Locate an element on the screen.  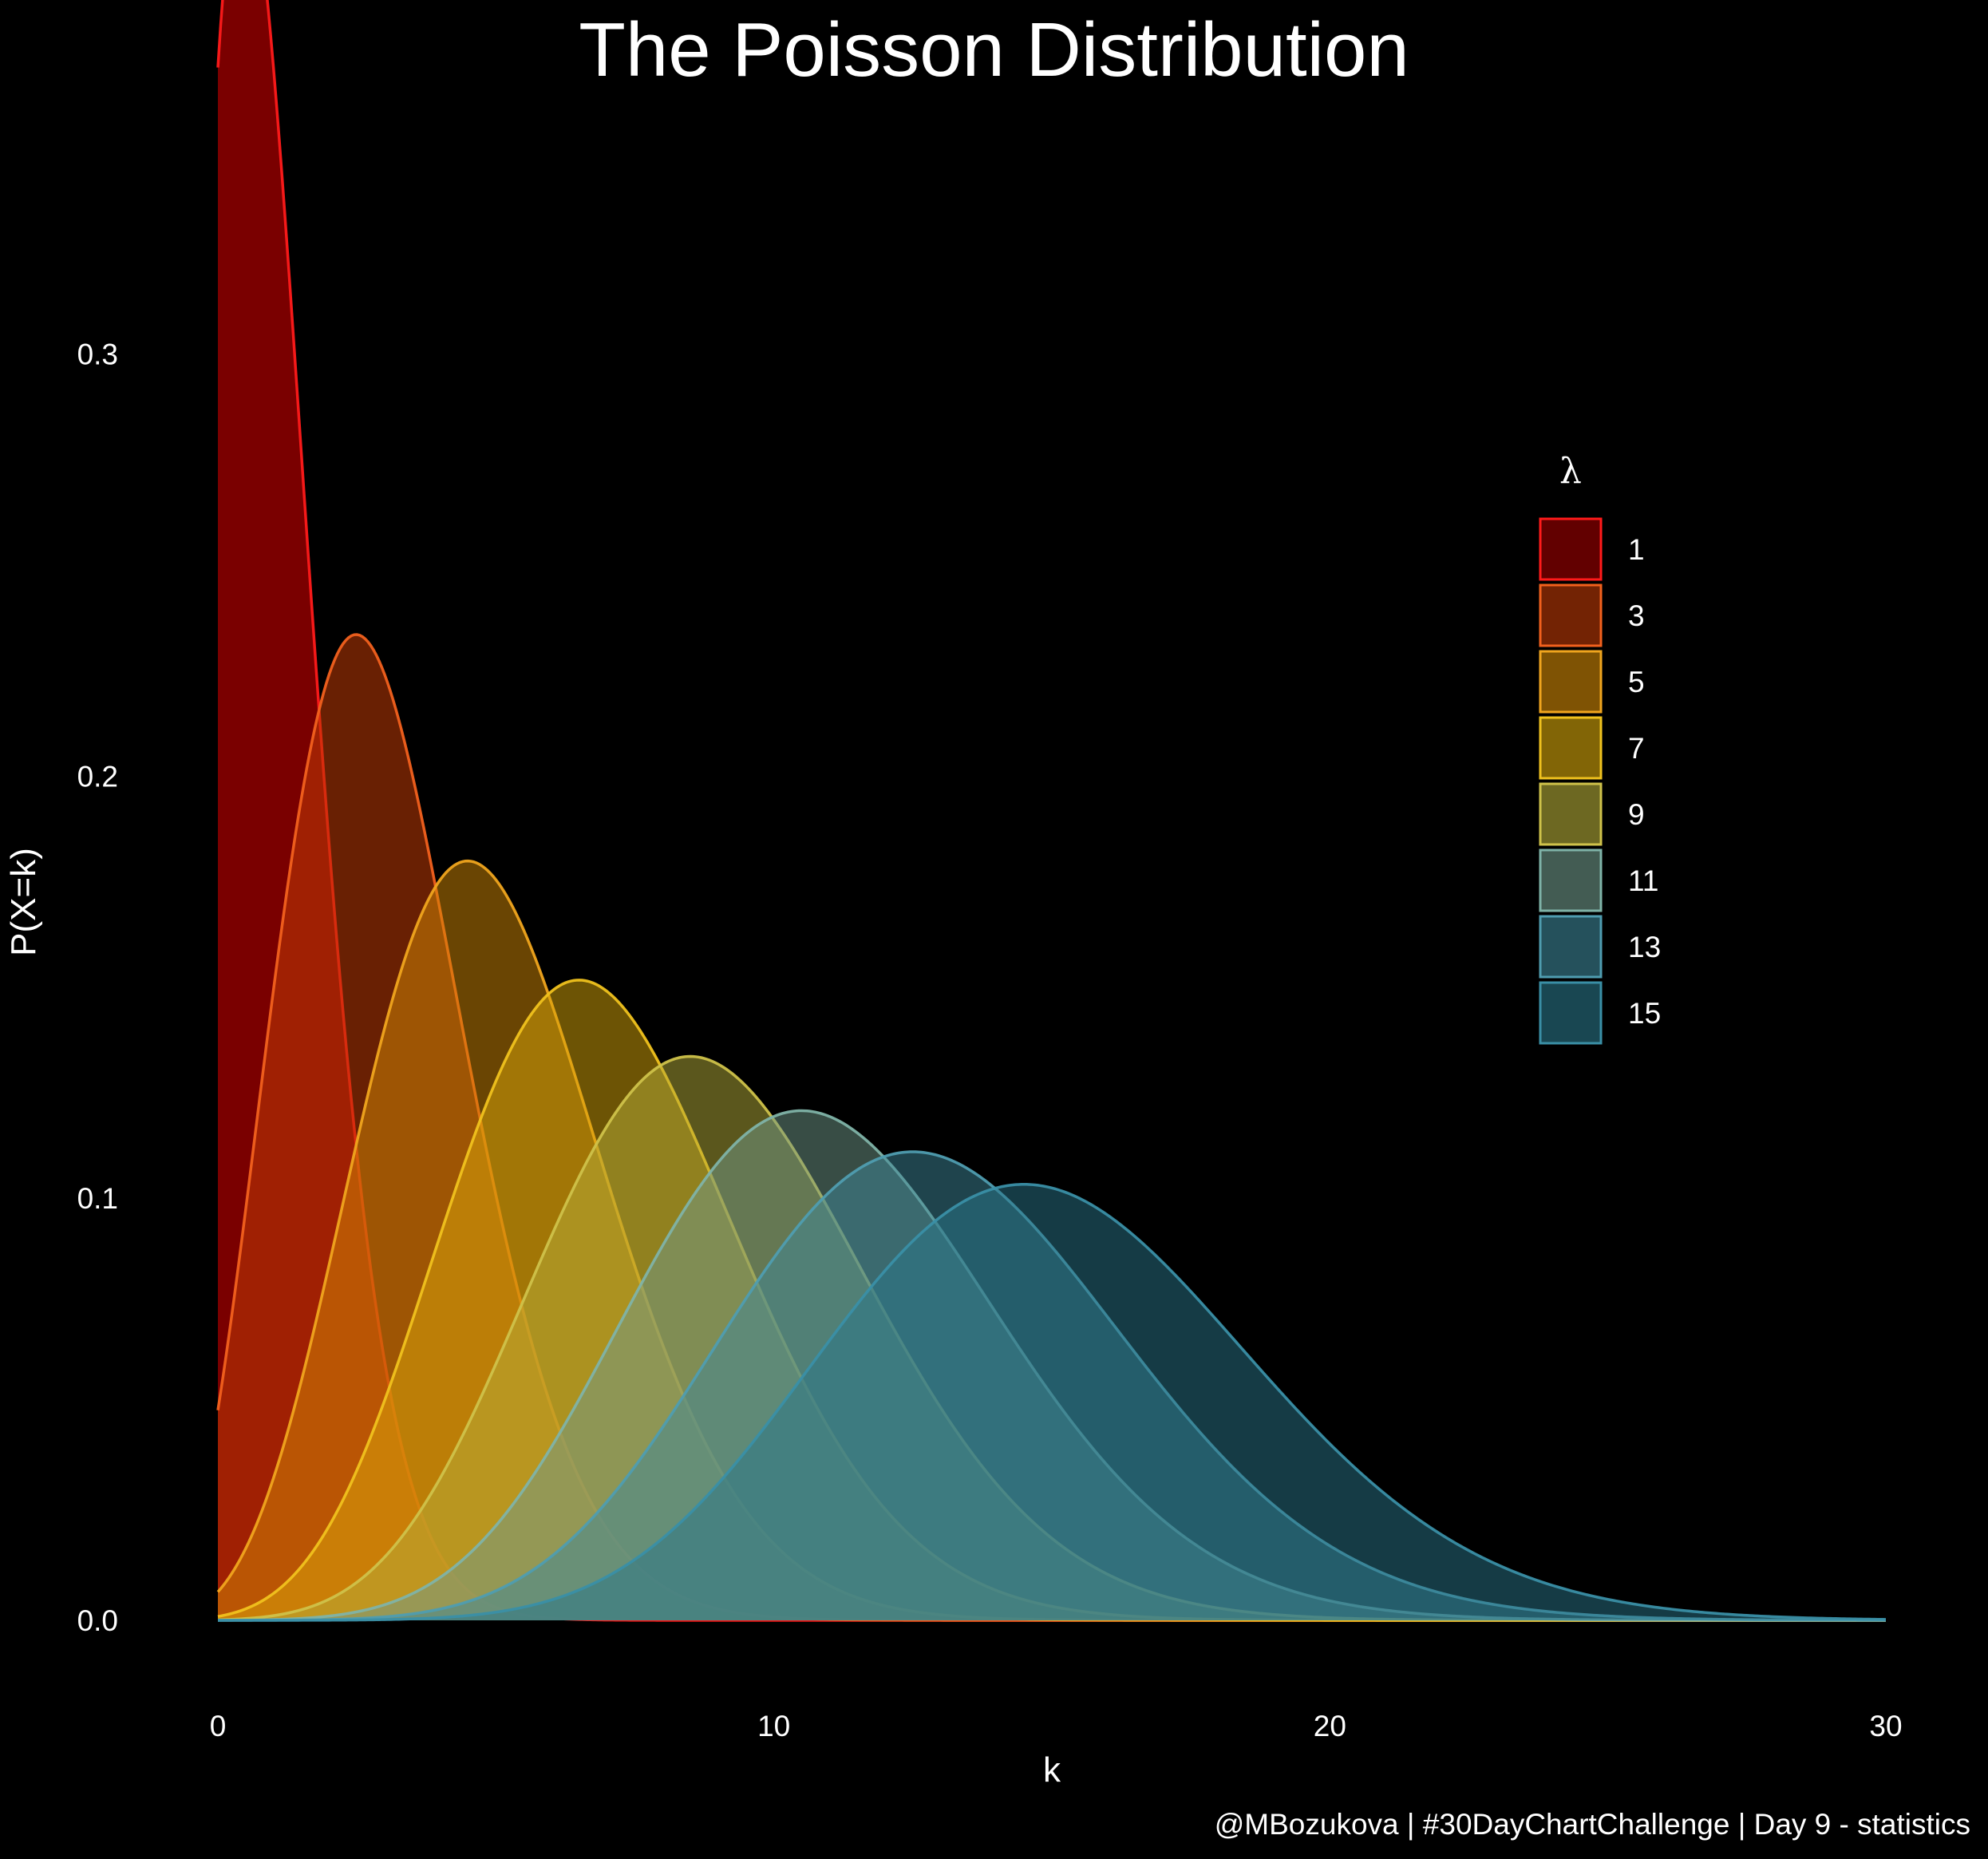
legend-item-11: 11 is located at coordinates (1598, 880).